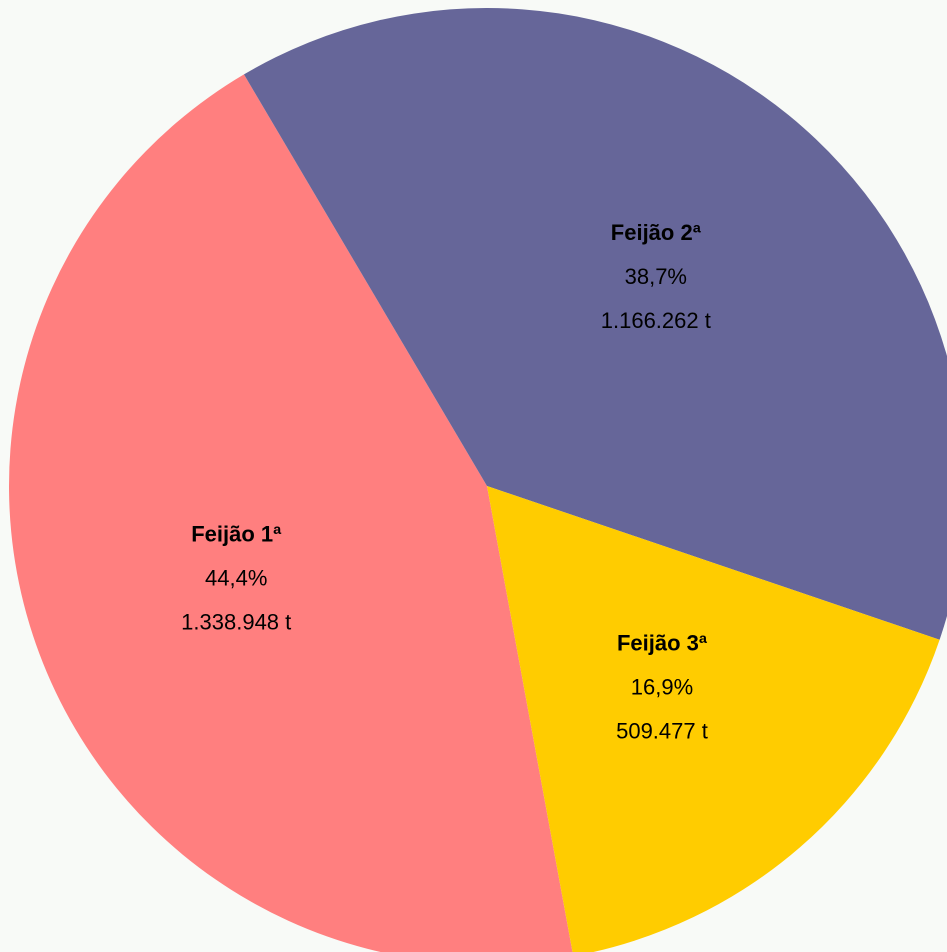 The height and width of the screenshot is (952, 947). Describe the element at coordinates (236, 577) in the screenshot. I see `slice-percent: 44,4%` at that location.